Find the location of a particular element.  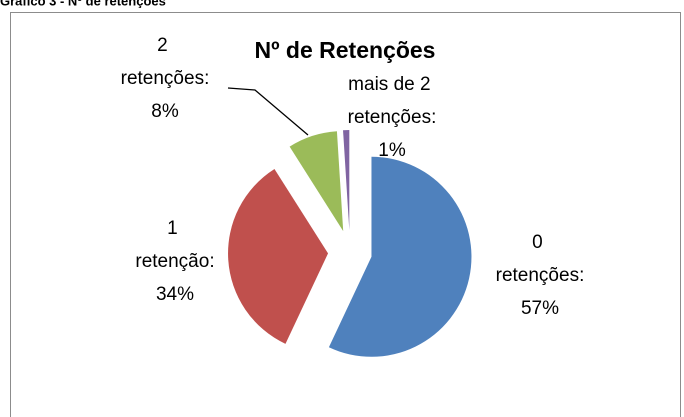

slice-value-label: 57% is located at coordinates (540, 308).